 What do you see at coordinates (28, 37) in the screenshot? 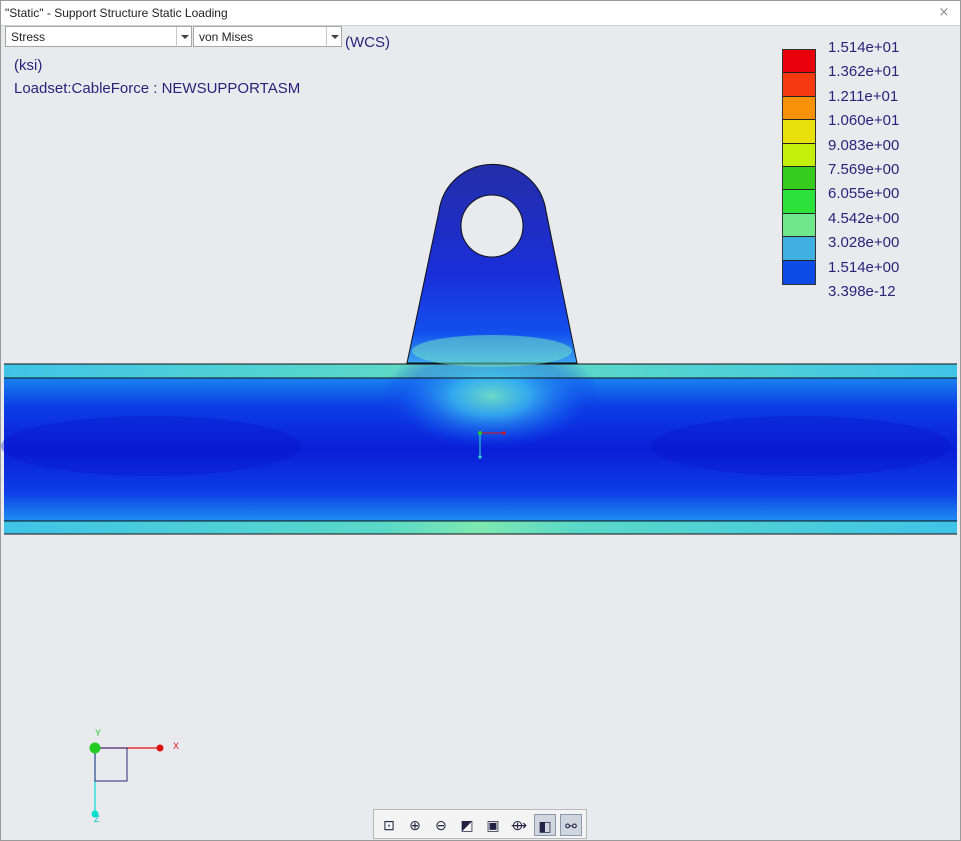
I see `quantity-select-value: Stress` at bounding box center [28, 37].